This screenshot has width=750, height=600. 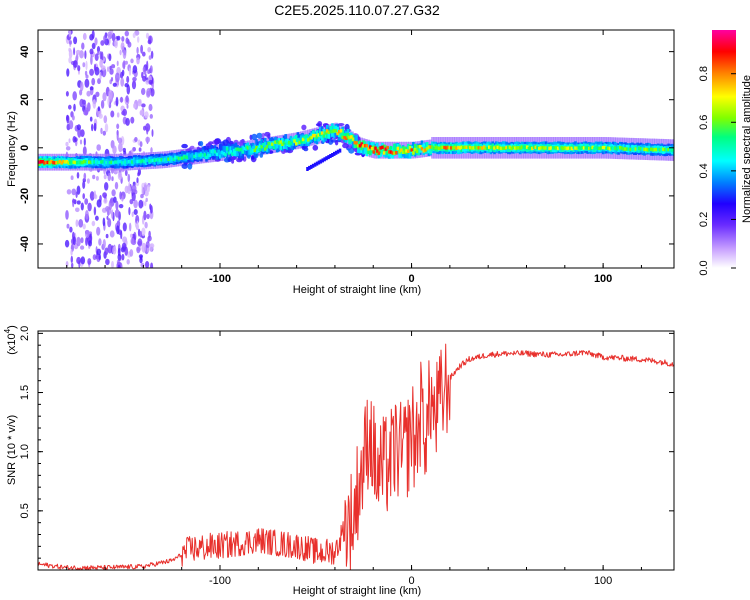 I want to click on colorbar-tick-label: 0.4, so click(x=704, y=170).